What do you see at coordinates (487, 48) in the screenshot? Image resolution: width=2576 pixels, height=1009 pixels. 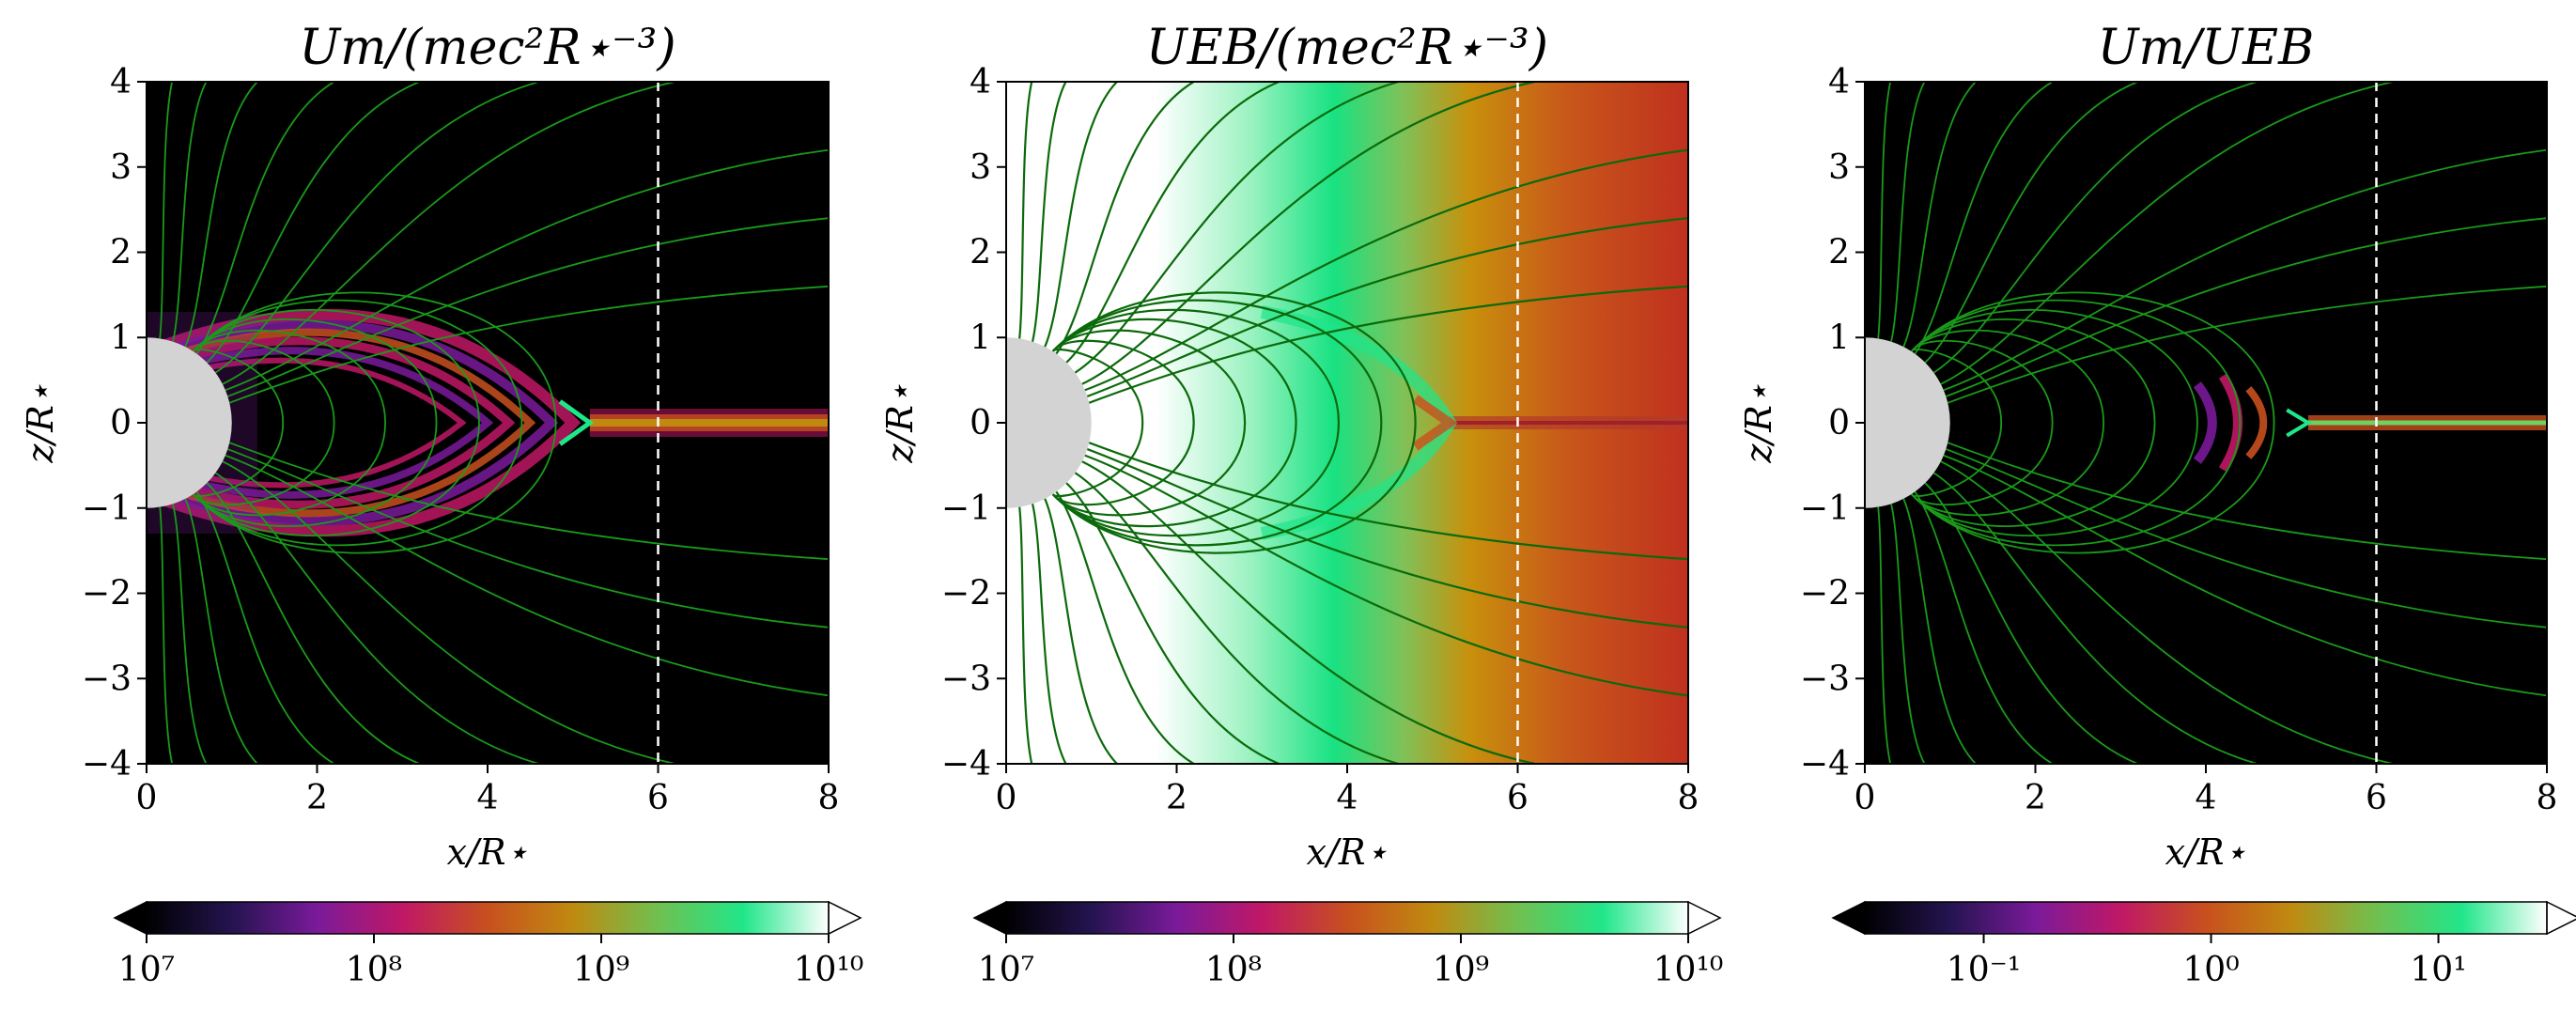 I see `panel-title: Um/(mec²R⋆⁻³)` at bounding box center [487, 48].